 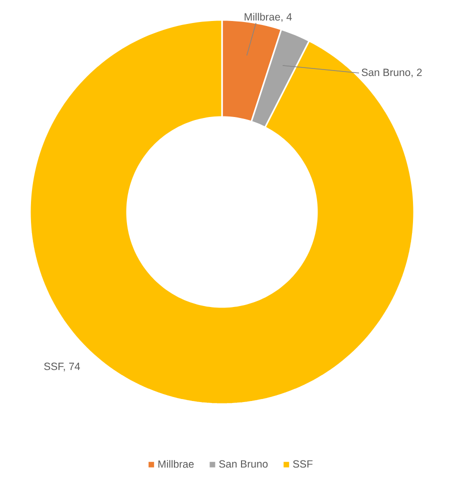 What do you see at coordinates (176, 464) in the screenshot?
I see `legend-label: Millbrae` at bounding box center [176, 464].